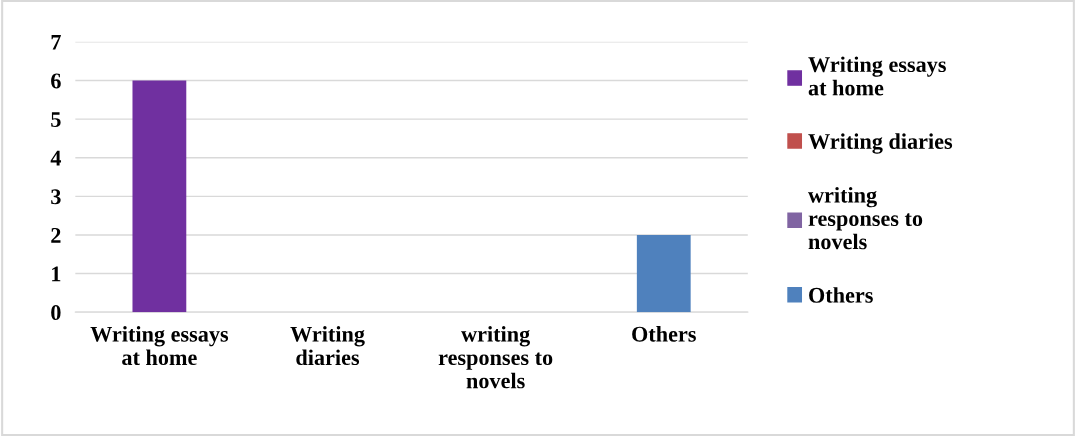 This screenshot has width=1076, height=436. What do you see at coordinates (664, 334) in the screenshot?
I see `x-tick-label: Others` at bounding box center [664, 334].